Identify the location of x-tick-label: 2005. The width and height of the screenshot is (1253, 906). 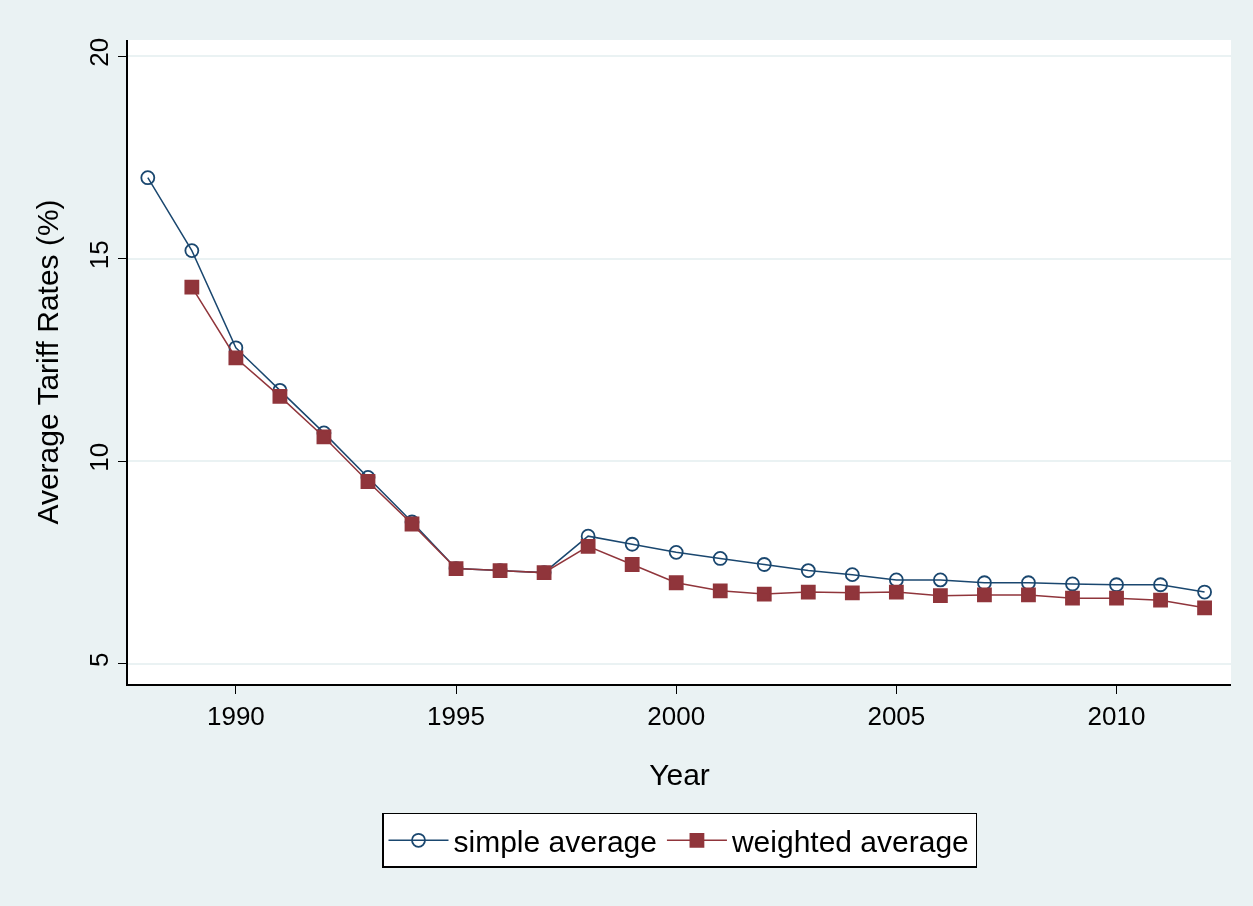
(896, 715).